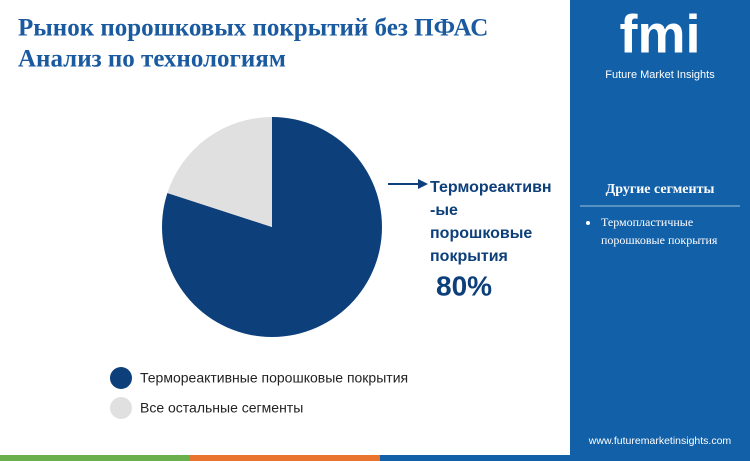  I want to click on side-heading: Другие сегменты, so click(660, 189).